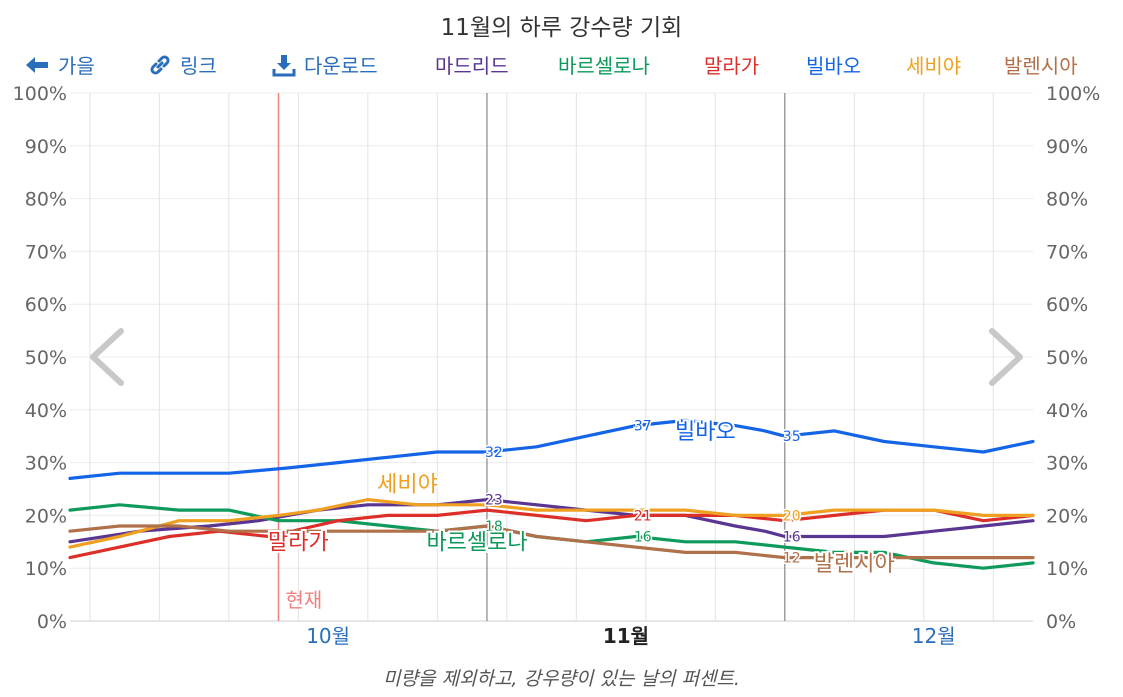 Image resolution: width=1123 pixels, height=697 pixels. I want to click on y-tick-label-right: 0%, so click(1061, 622).